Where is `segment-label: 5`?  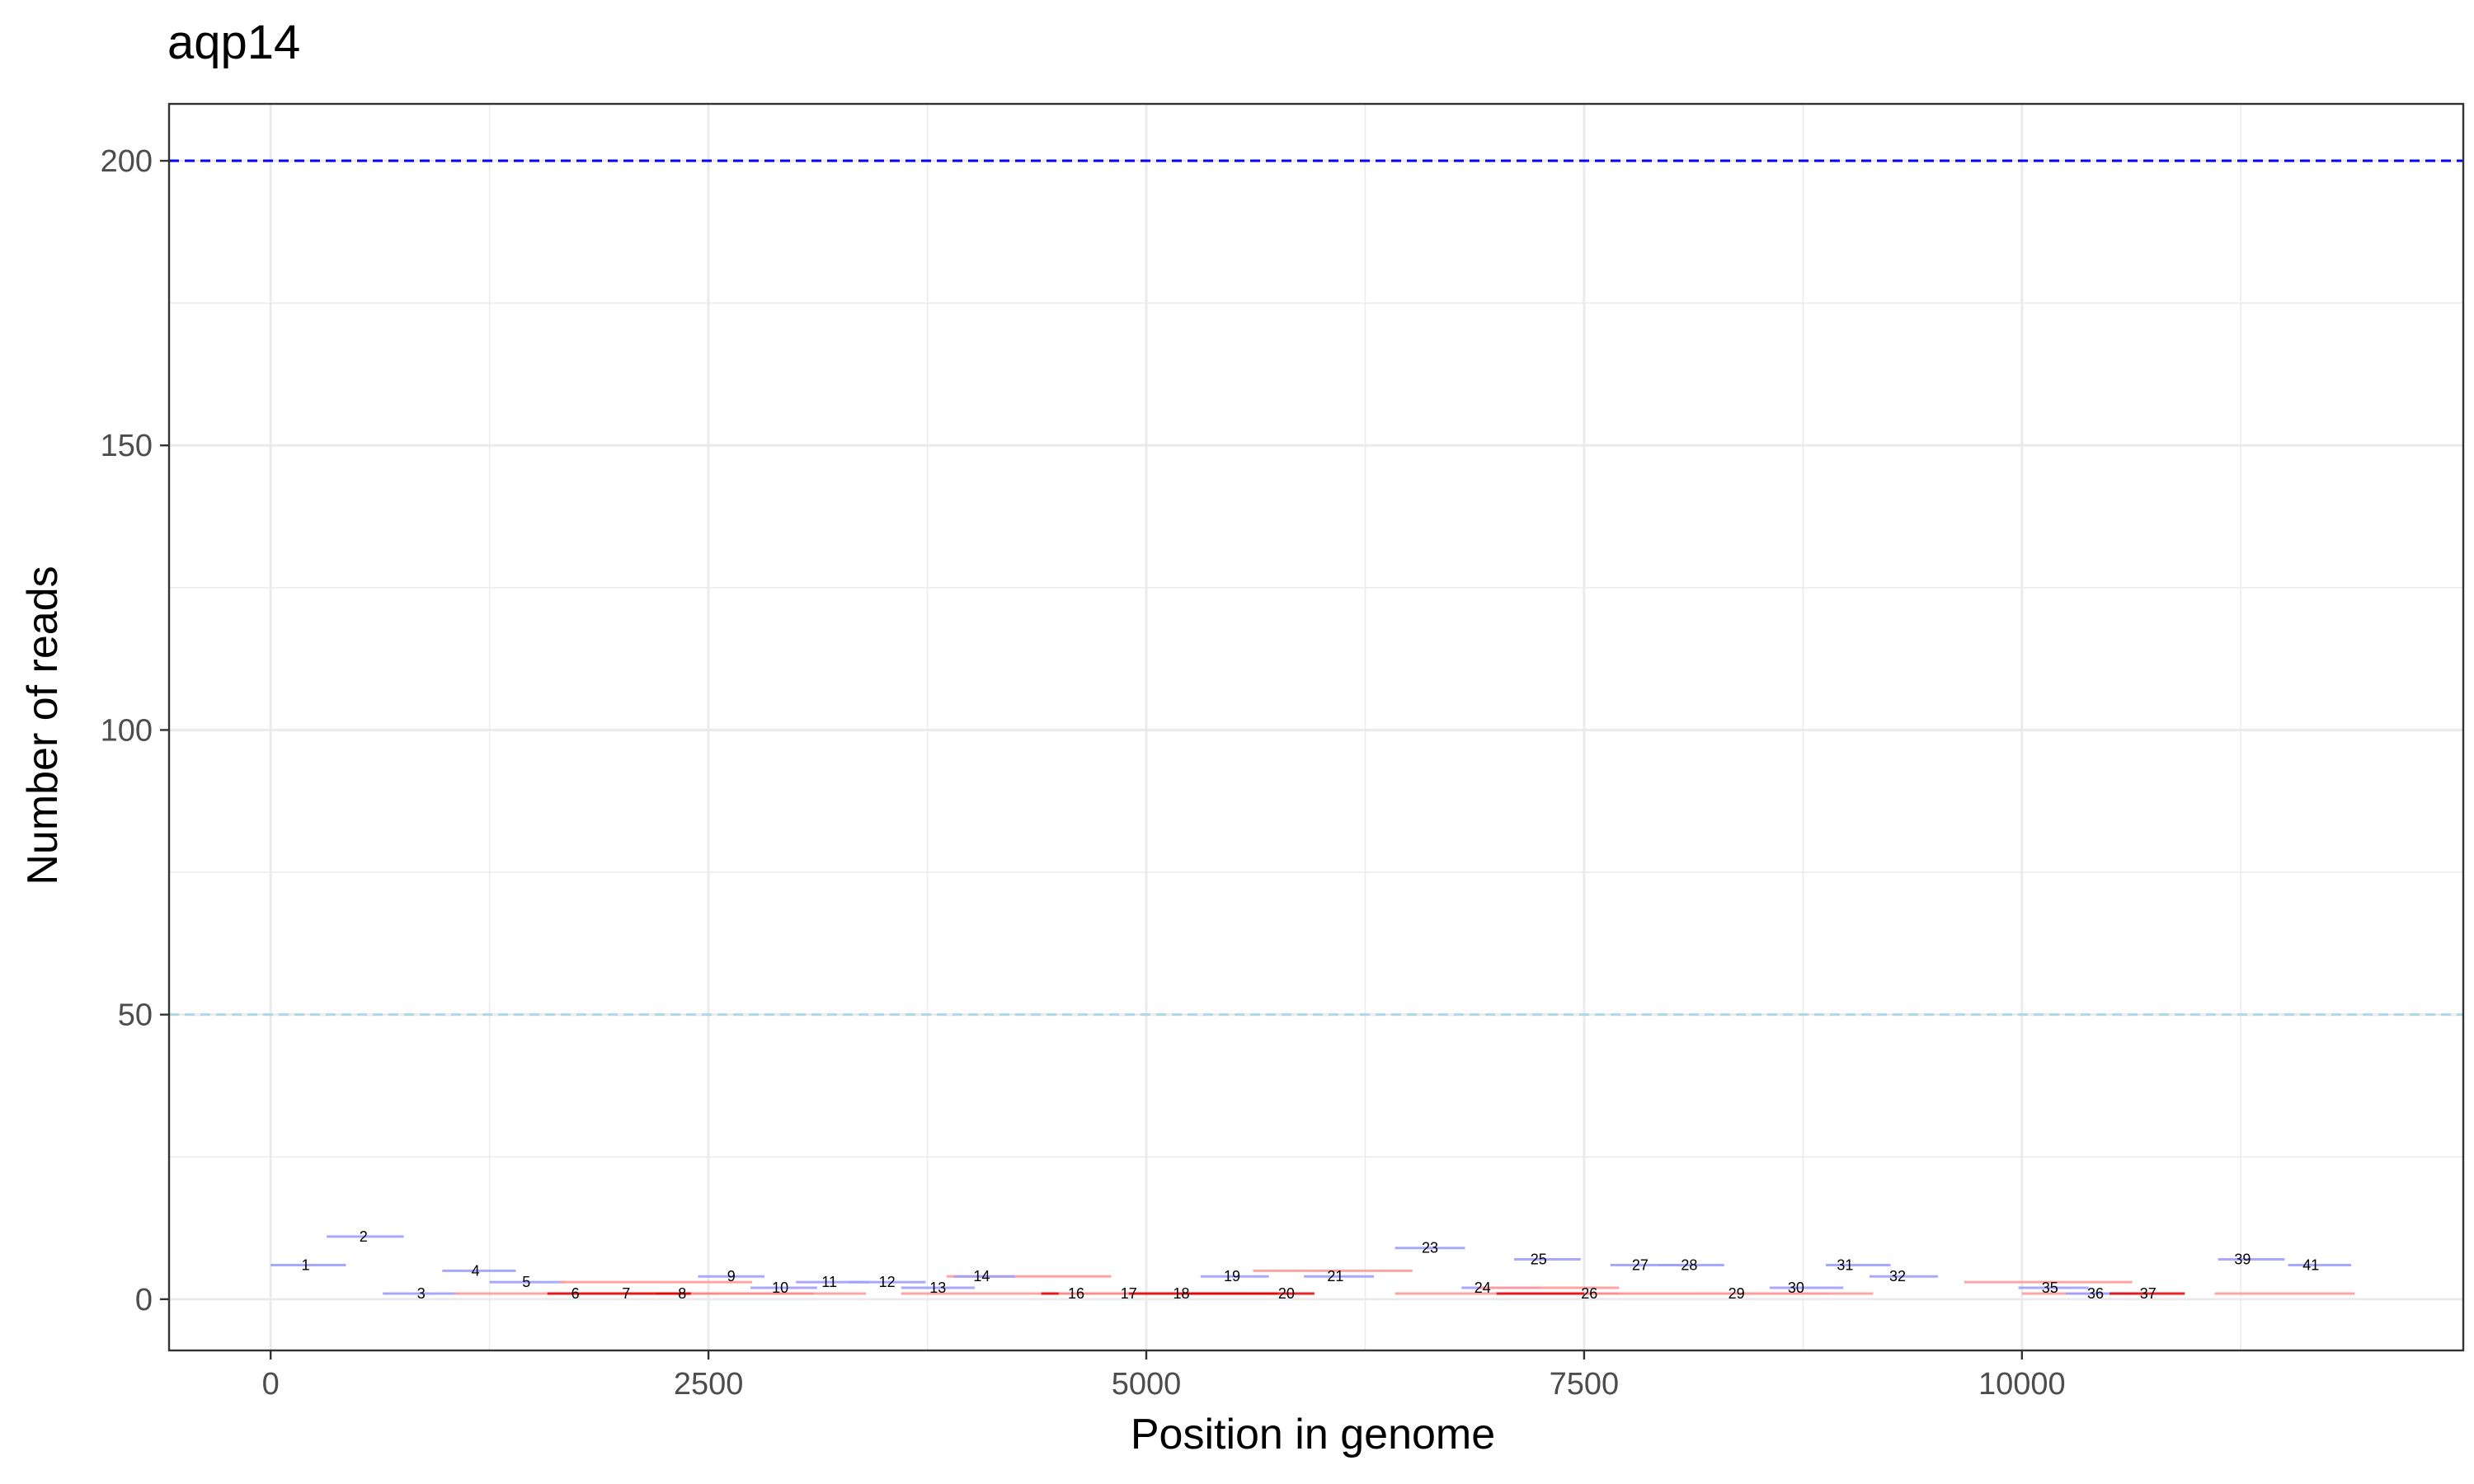
segment-label: 5 is located at coordinates (526, 1282).